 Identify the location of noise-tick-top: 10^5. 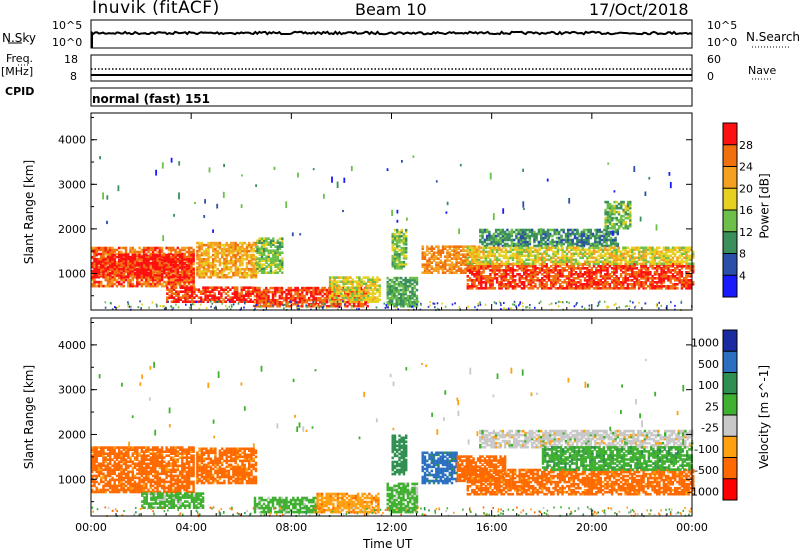
(67, 25).